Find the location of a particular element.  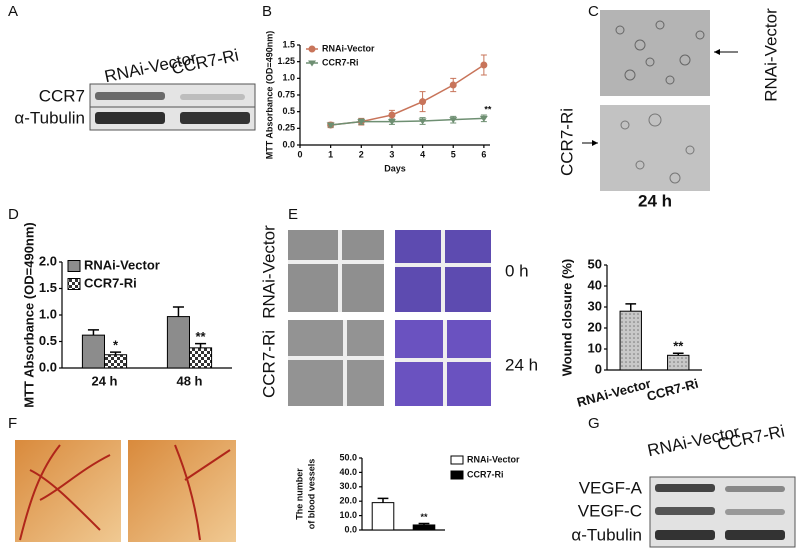

y-tick-label: 10.0 is located at coordinates (348, 515).